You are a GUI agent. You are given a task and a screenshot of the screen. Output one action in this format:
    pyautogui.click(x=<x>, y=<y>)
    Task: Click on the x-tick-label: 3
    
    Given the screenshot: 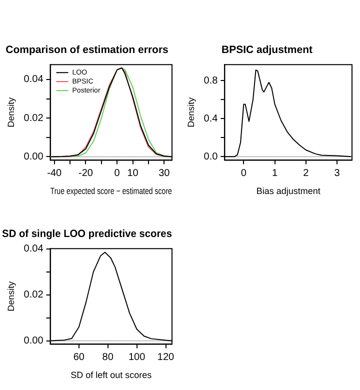 What is the action you would take?
    pyautogui.click(x=337, y=173)
    